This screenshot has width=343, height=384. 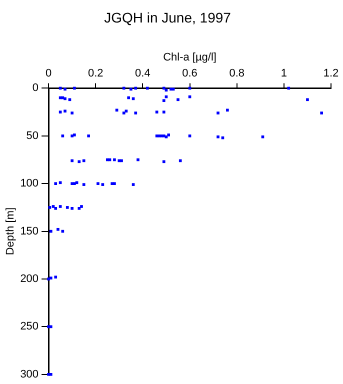 I want to click on y-tick-label: 0, so click(x=35, y=88).